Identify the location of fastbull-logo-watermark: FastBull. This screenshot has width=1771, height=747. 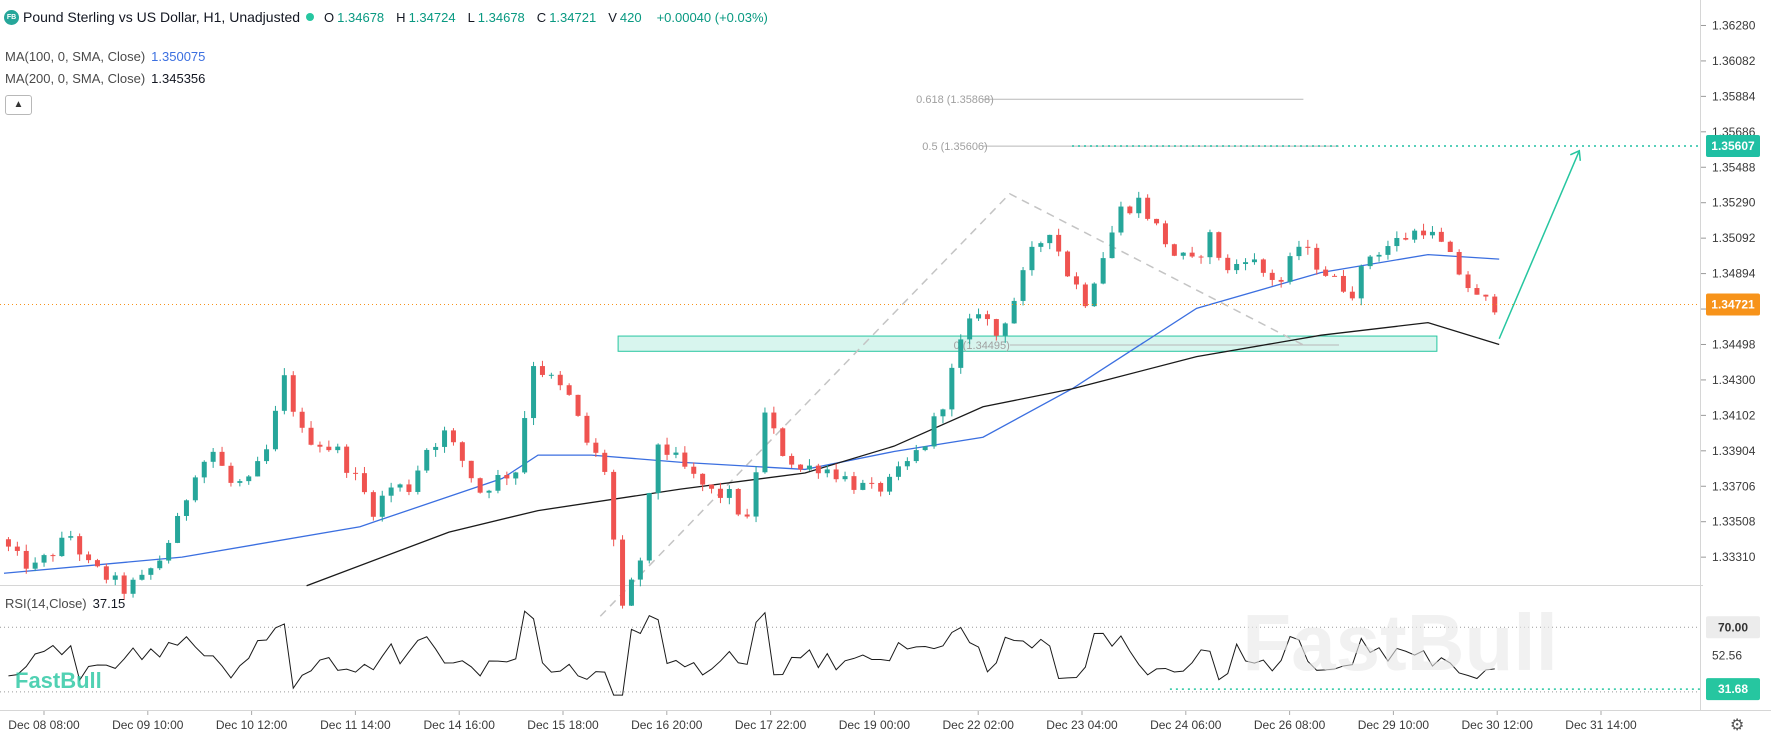
(58, 680).